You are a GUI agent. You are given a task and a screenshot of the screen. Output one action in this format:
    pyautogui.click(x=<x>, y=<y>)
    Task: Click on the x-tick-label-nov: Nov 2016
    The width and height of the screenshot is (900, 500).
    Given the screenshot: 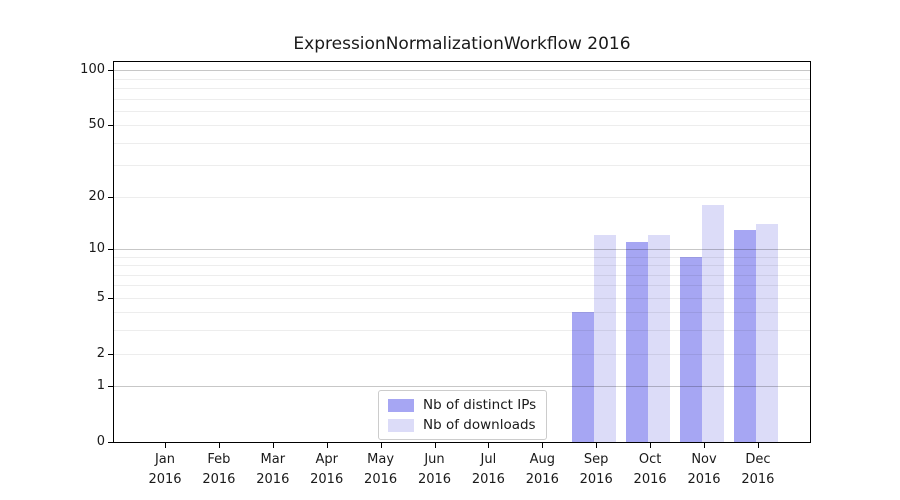 What is the action you would take?
    pyautogui.click(x=704, y=470)
    